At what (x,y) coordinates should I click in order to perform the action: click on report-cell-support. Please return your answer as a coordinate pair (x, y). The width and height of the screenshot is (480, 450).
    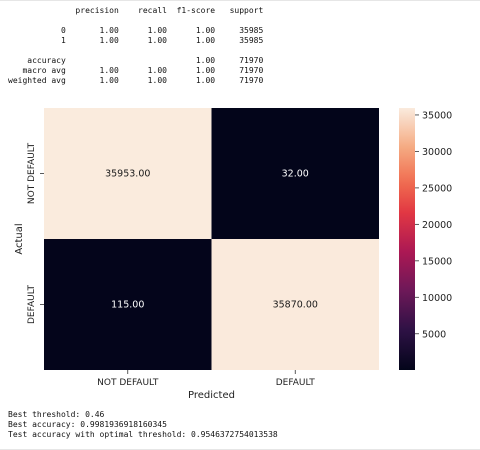
    Looking at the image, I should click on (239, 50).